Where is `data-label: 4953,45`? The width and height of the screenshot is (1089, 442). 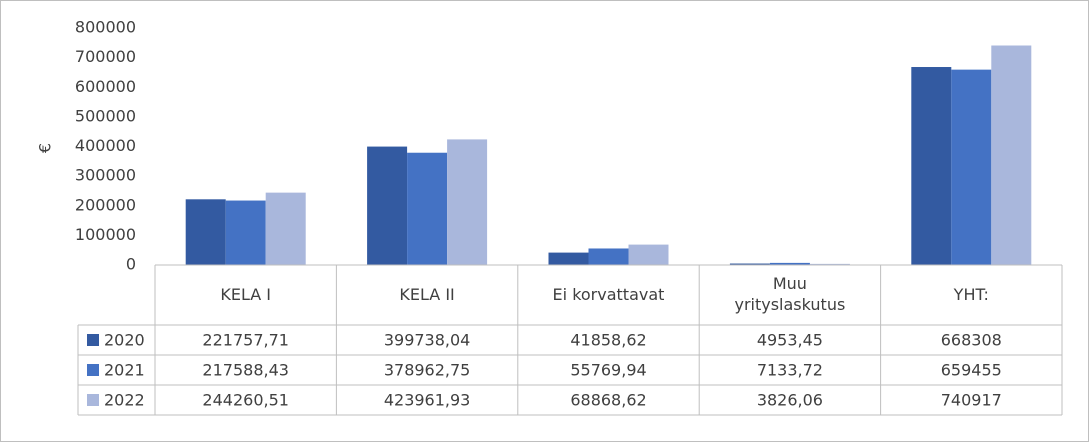
data-label: 4953,45 is located at coordinates (790, 340).